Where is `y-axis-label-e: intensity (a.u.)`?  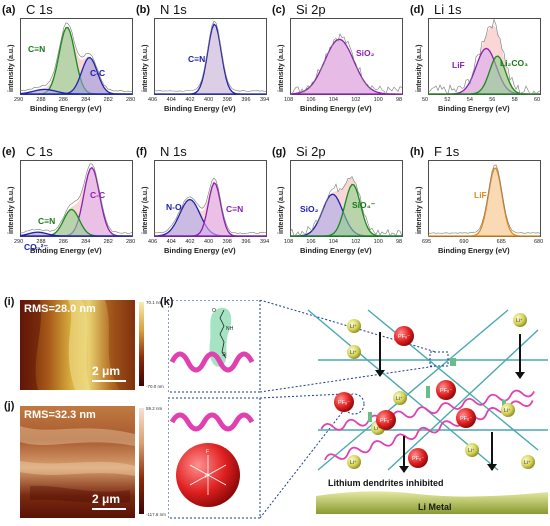 y-axis-label-e: intensity (a.u.) is located at coordinates (11, 210).